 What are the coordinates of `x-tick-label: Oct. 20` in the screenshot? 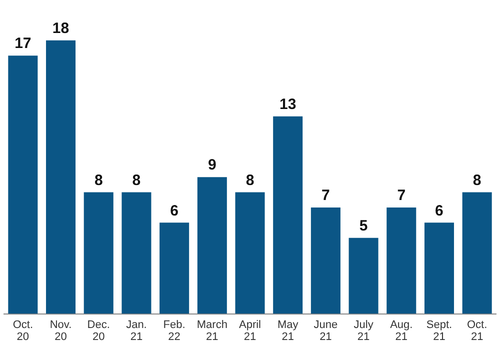 It's located at (23, 330).